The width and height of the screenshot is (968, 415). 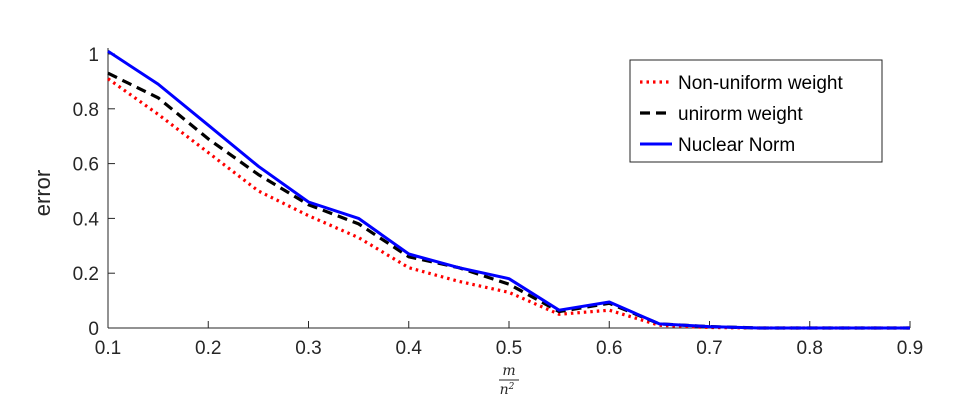 What do you see at coordinates (409, 348) in the screenshot?
I see `x-tick-label: 0.4` at bounding box center [409, 348].